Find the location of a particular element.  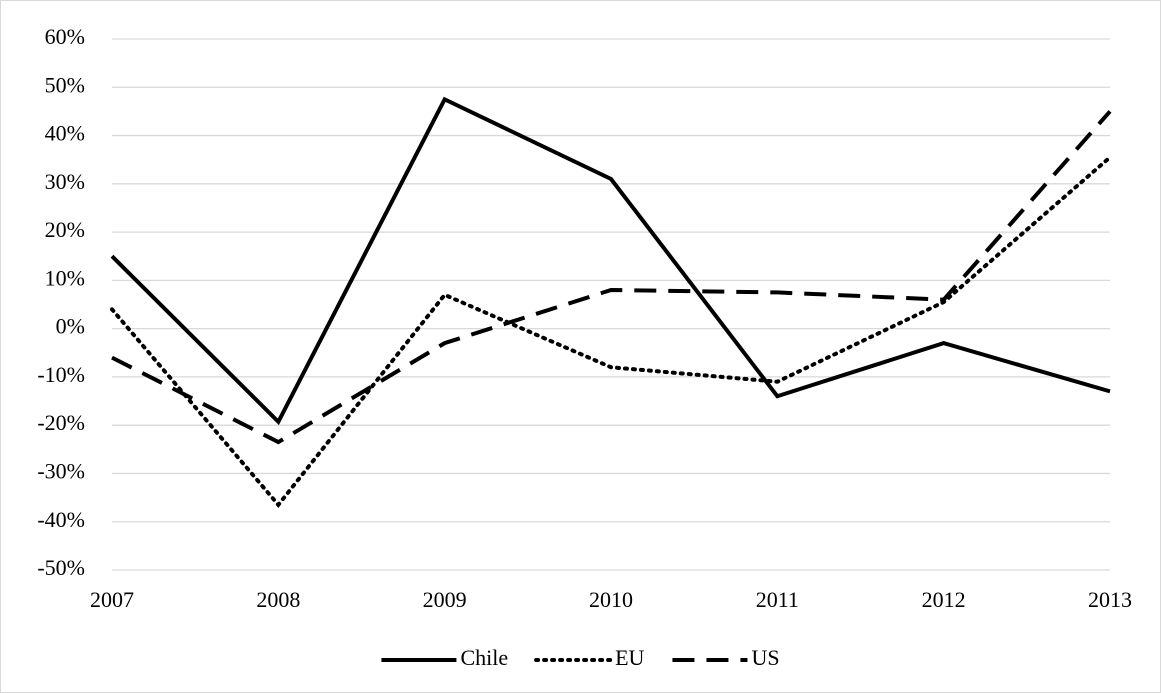

legend-label: EU is located at coordinates (629, 657).